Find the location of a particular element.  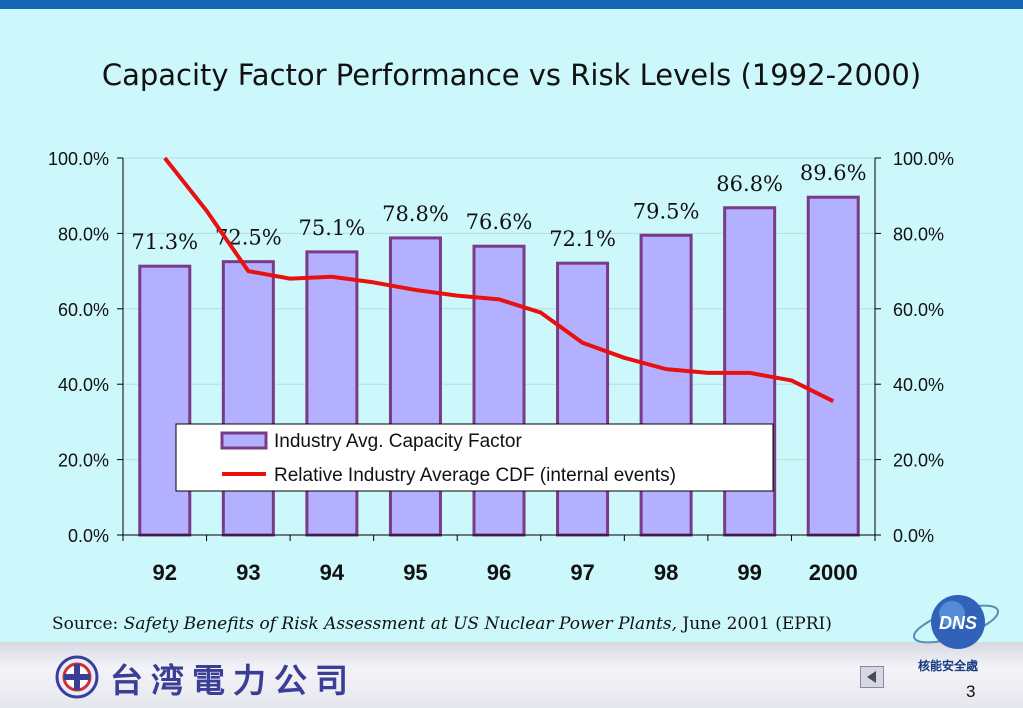

bar-2000 is located at coordinates (833, 366).